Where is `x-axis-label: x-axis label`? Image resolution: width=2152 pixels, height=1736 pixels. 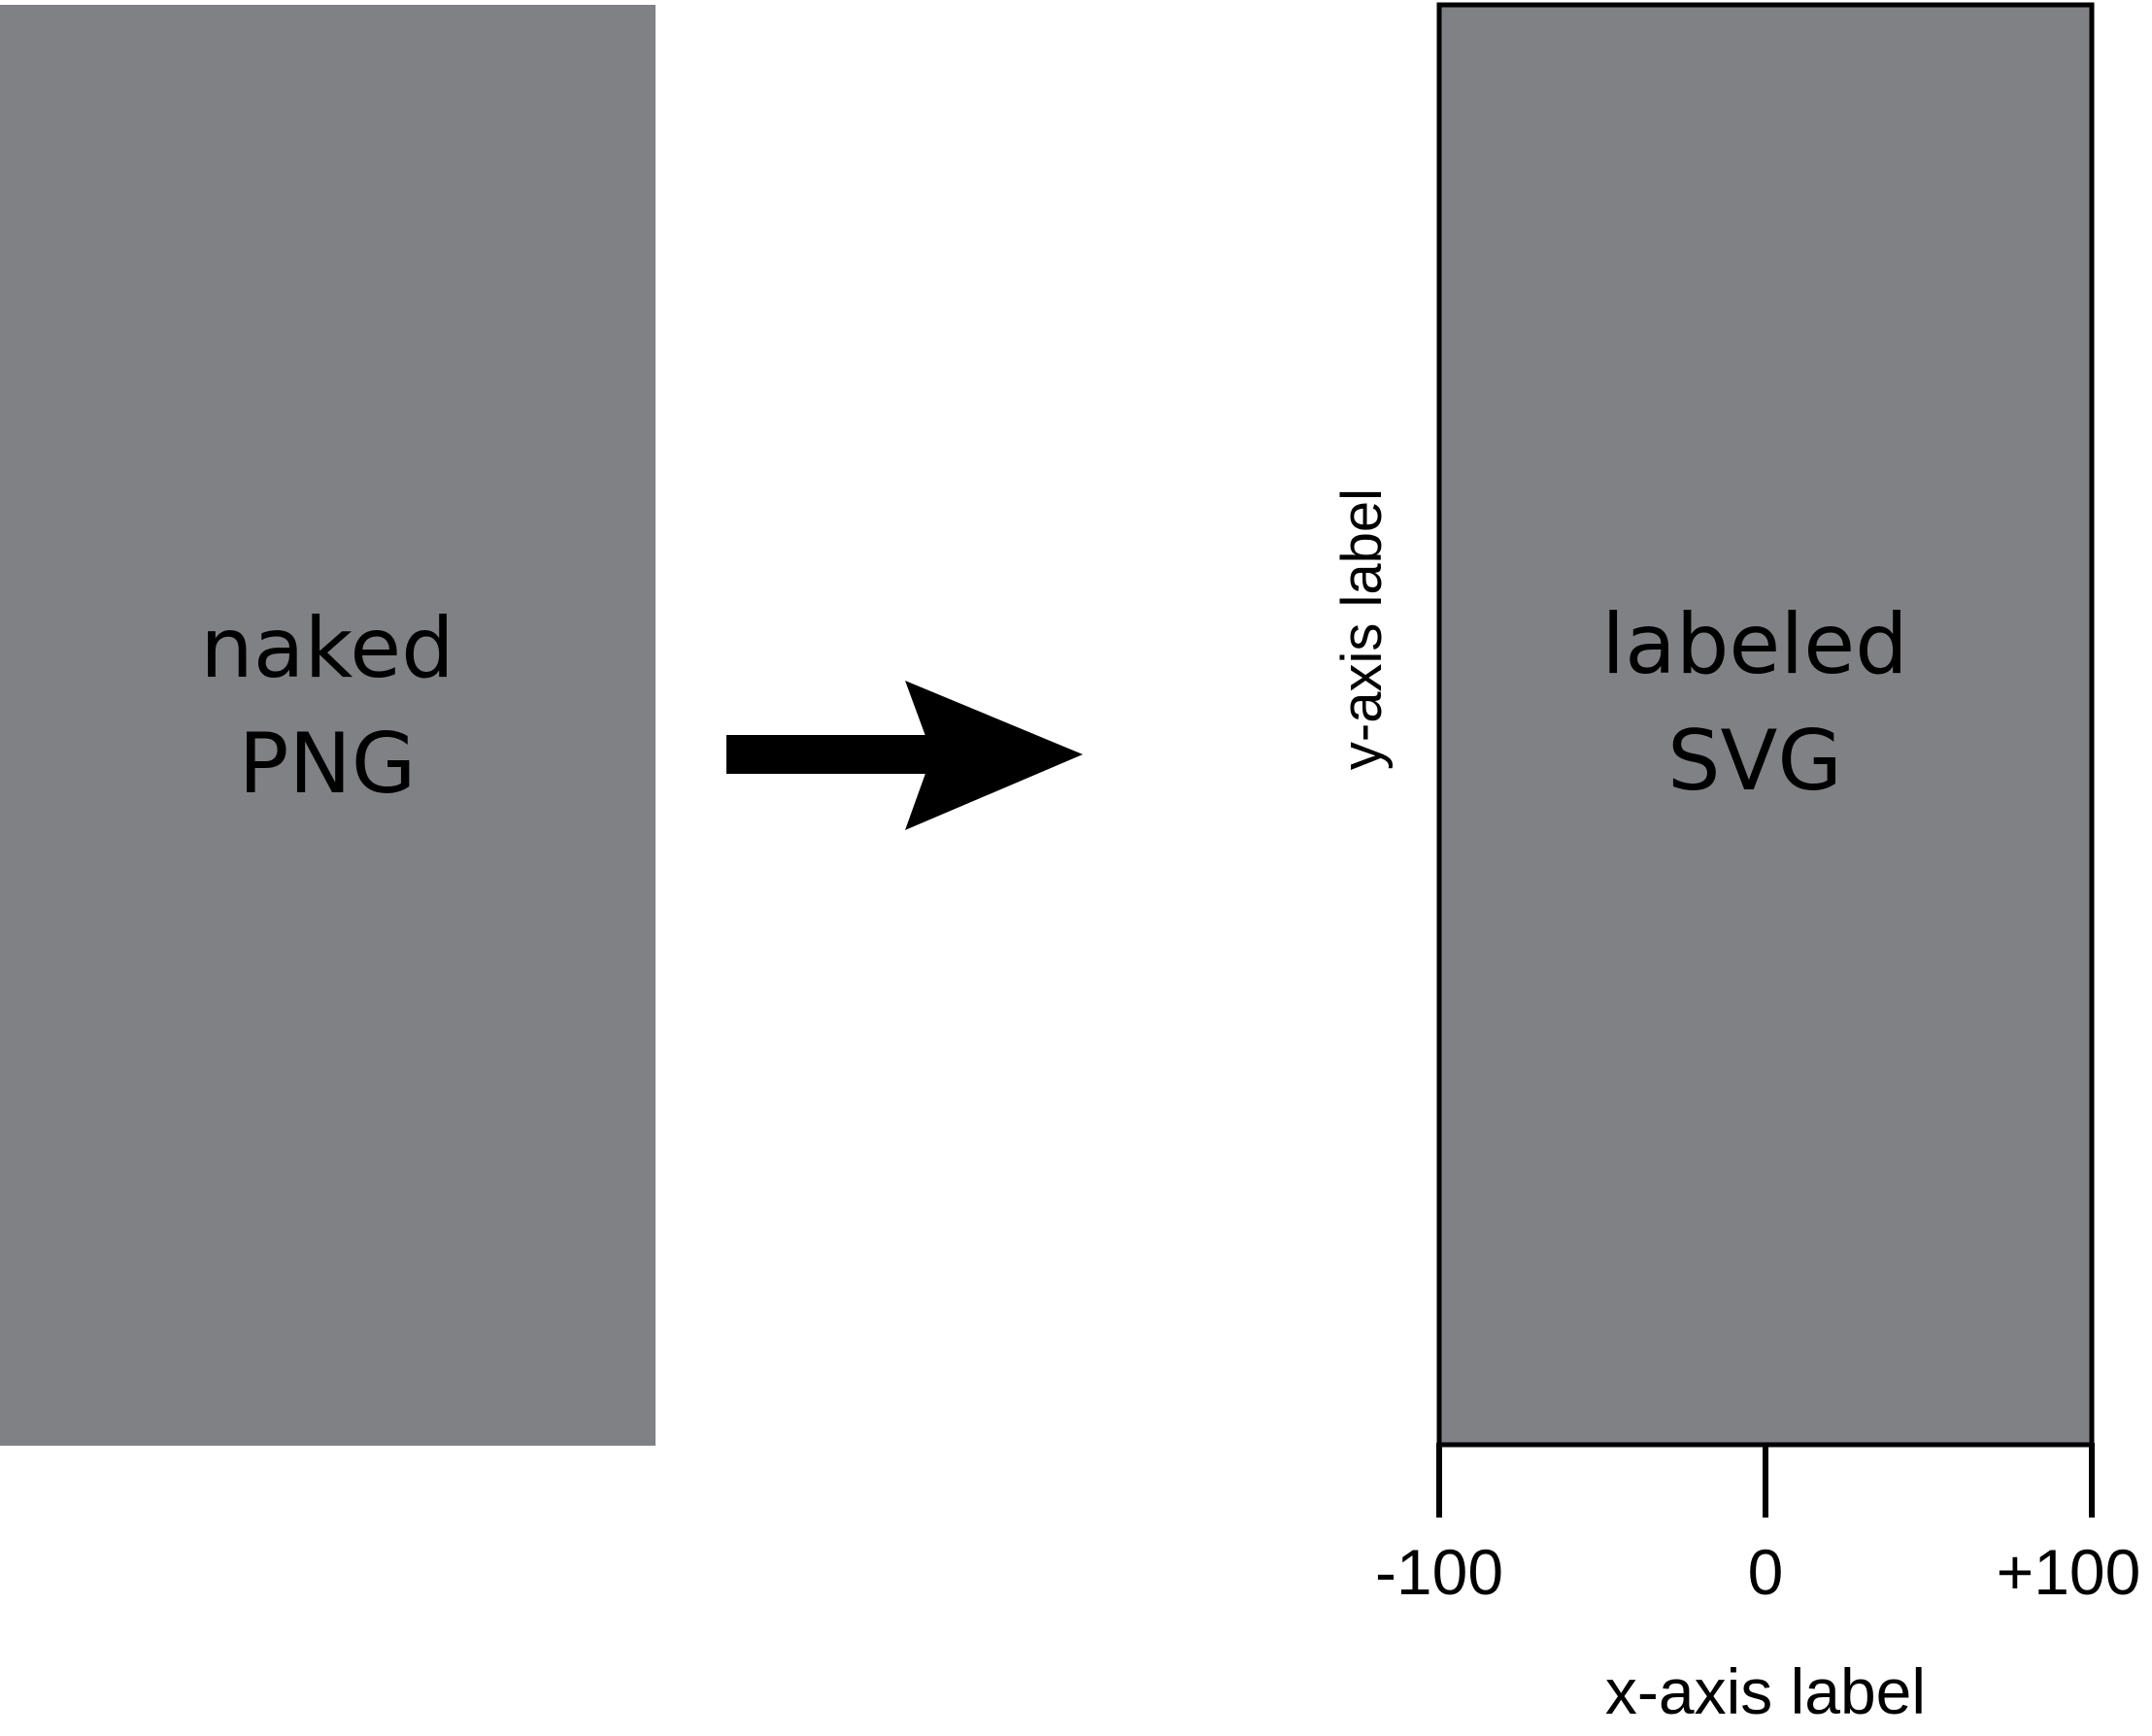 x-axis-label: x-axis label is located at coordinates (1766, 1691).